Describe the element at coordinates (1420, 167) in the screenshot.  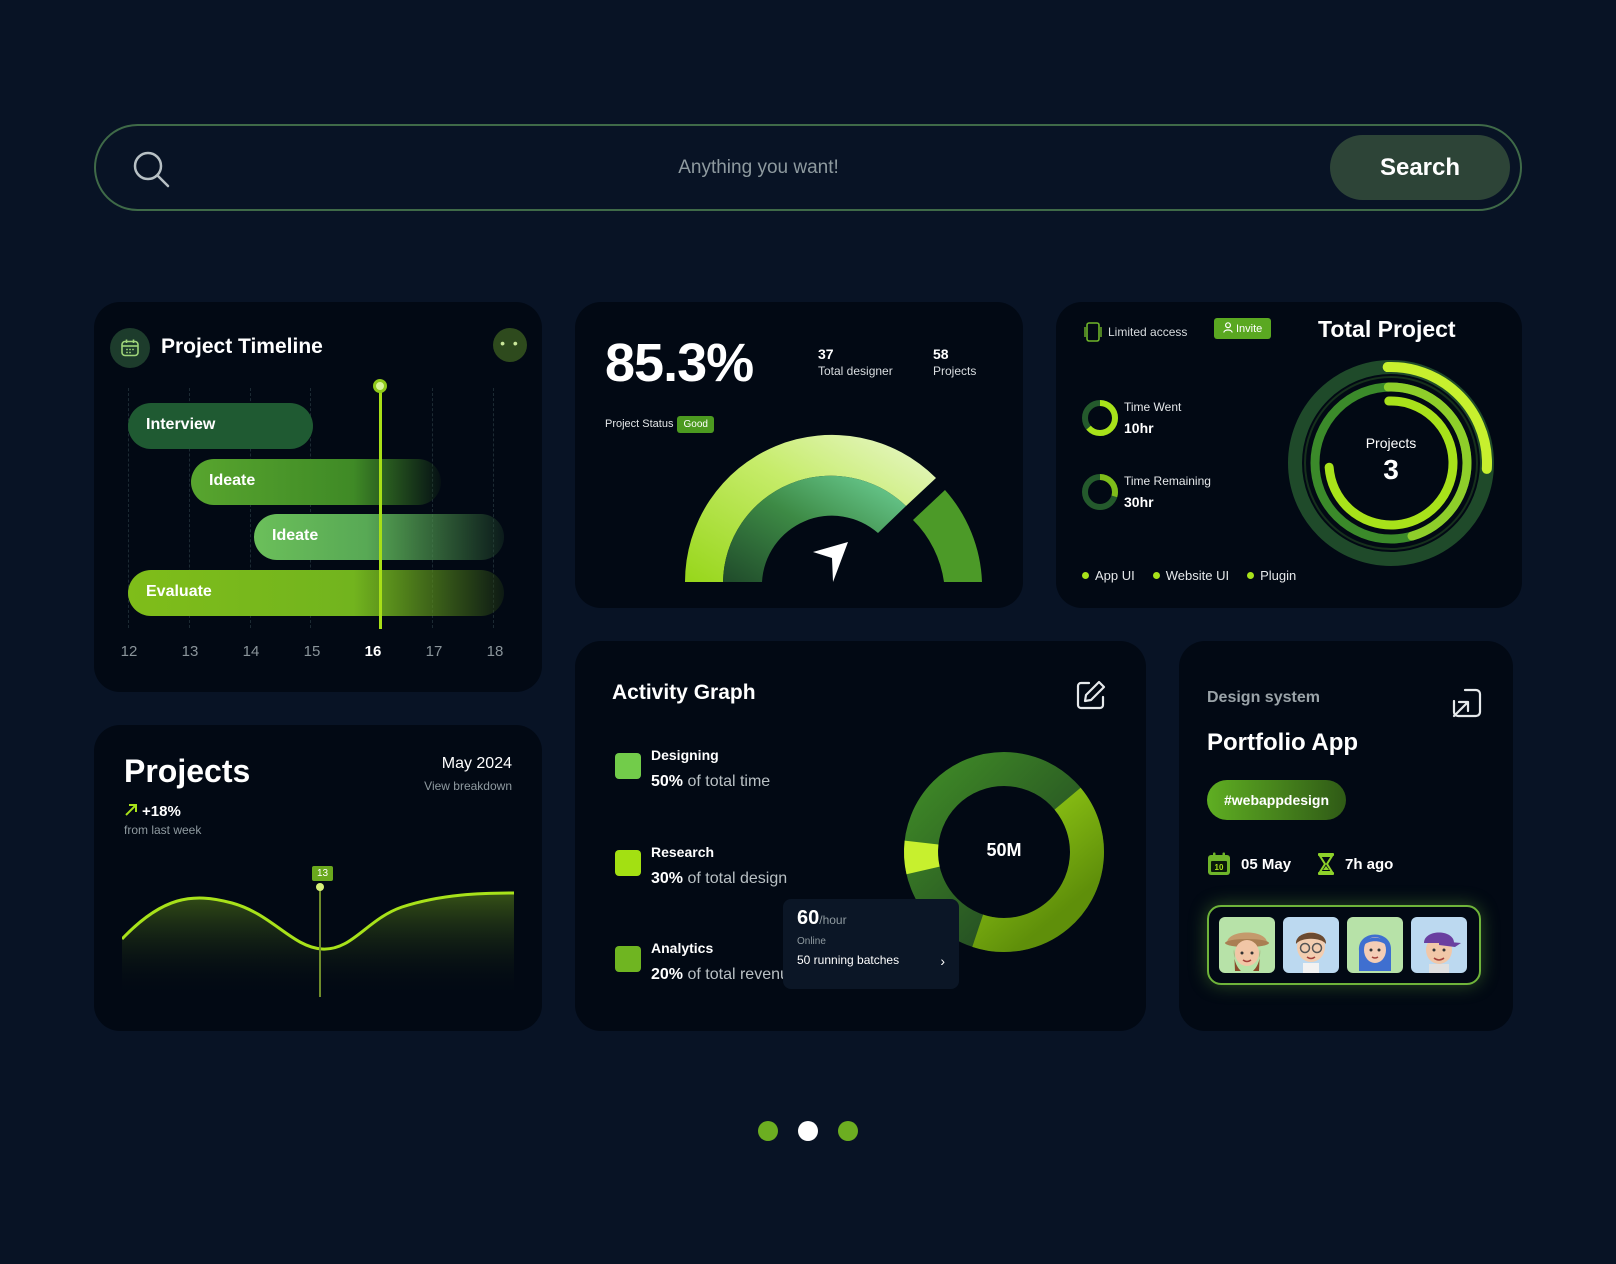
I see `search-button: Search` at that location.